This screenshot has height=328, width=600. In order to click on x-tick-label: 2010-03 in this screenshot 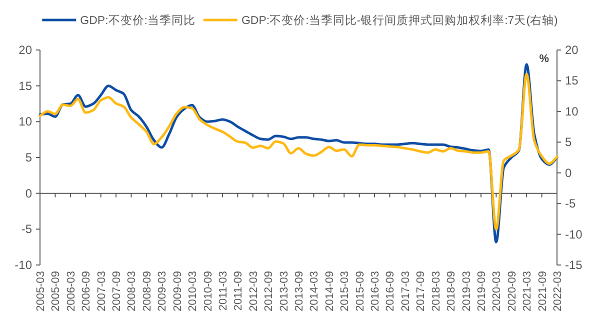, I will do `click(193, 291)`.